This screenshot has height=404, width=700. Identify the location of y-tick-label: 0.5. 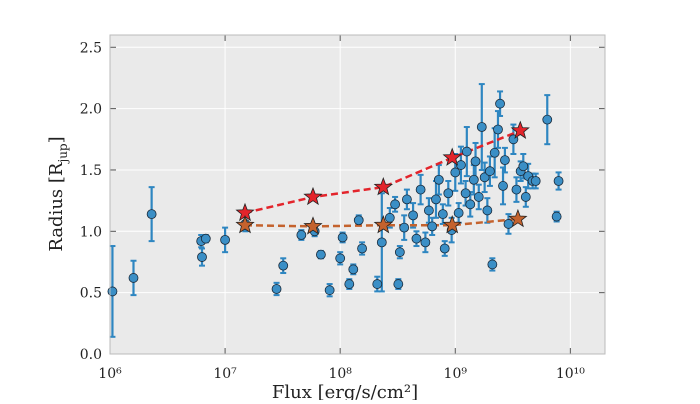
(91, 294).